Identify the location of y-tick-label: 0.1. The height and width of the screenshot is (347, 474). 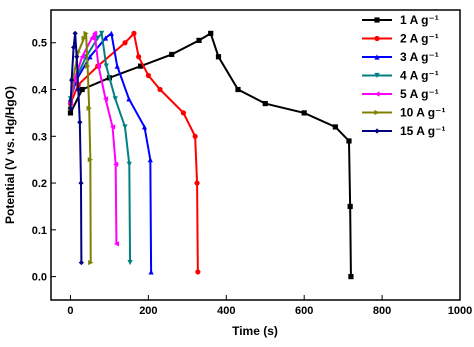
(39, 231).